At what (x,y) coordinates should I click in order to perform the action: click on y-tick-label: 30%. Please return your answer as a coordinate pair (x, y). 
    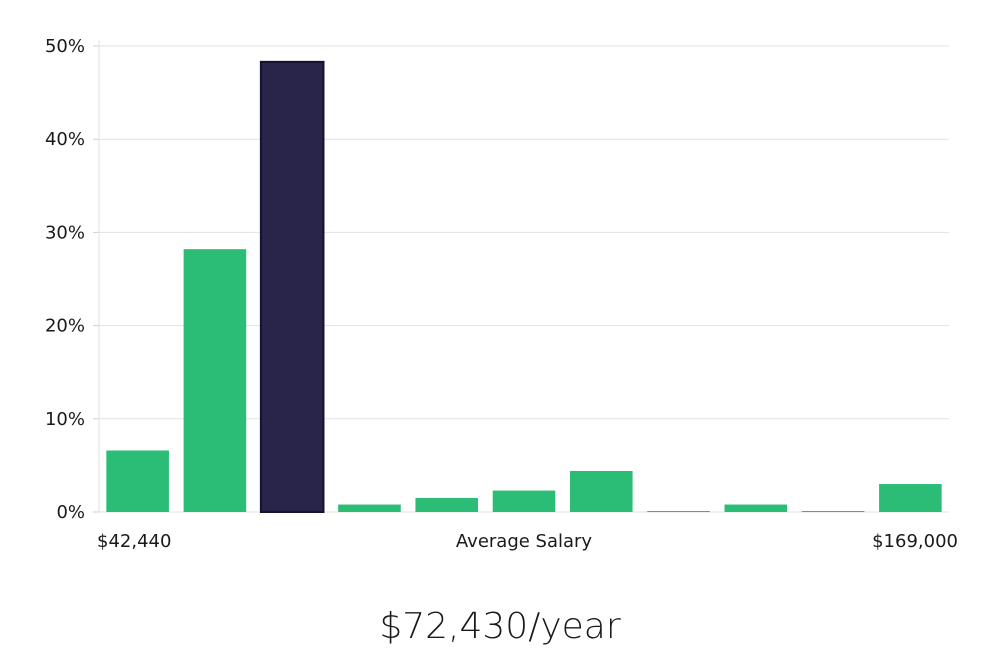
    Looking at the image, I should click on (65, 232).